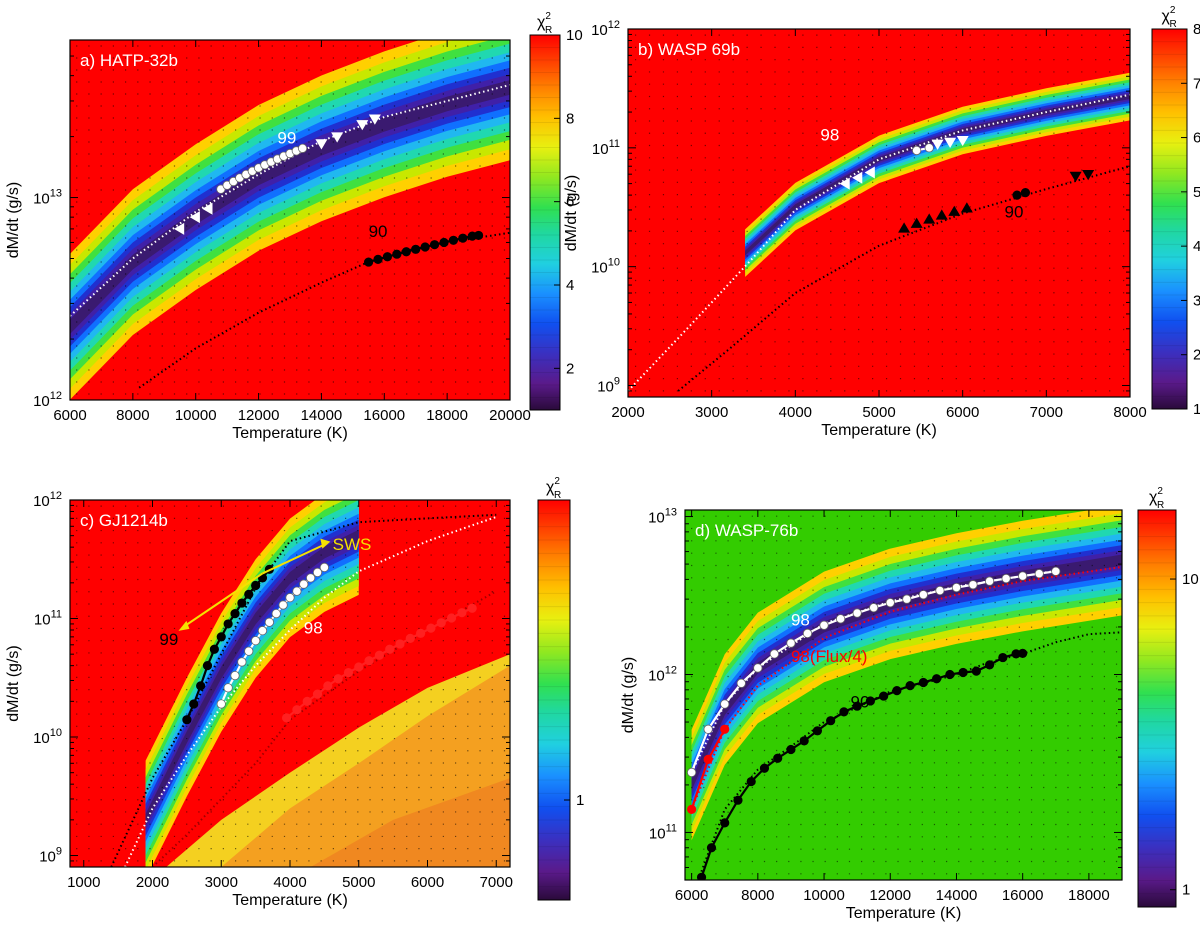 This screenshot has height=938, width=1200. What do you see at coordinates (325, 543) in the screenshot?
I see `sws-arrow-head` at bounding box center [325, 543].